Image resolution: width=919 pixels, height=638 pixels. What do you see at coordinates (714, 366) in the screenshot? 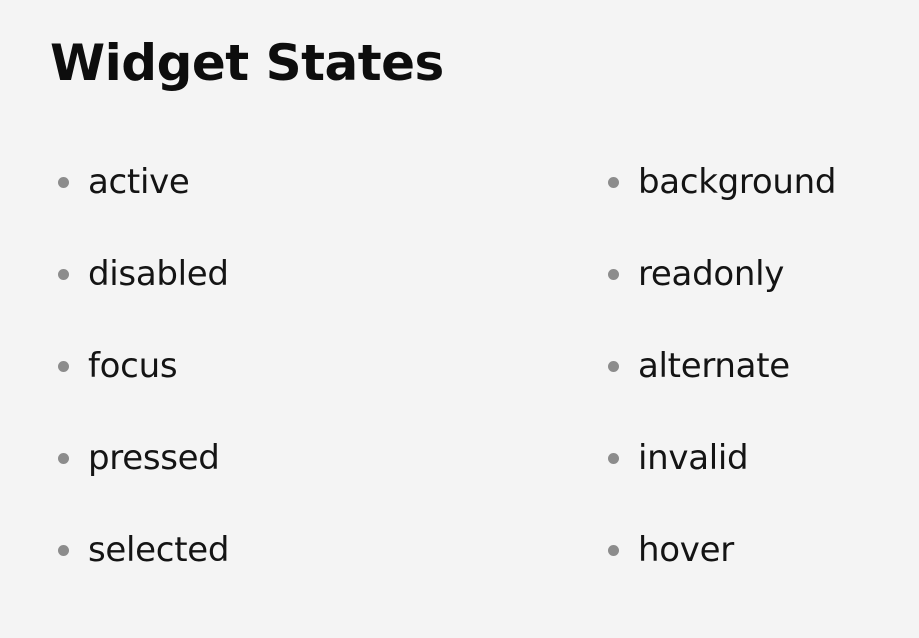
I see `list-item-label: alternate` at bounding box center [714, 366].